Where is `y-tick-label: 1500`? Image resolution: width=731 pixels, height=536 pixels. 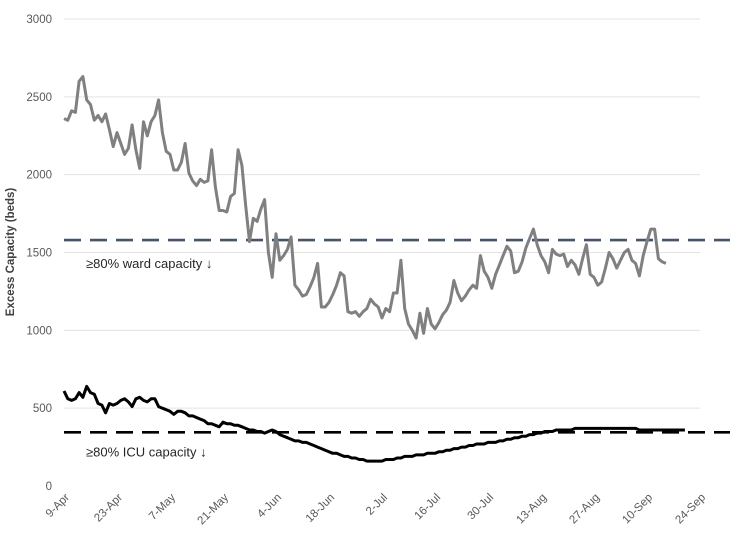
y-tick-label: 1500 is located at coordinates (39, 254).